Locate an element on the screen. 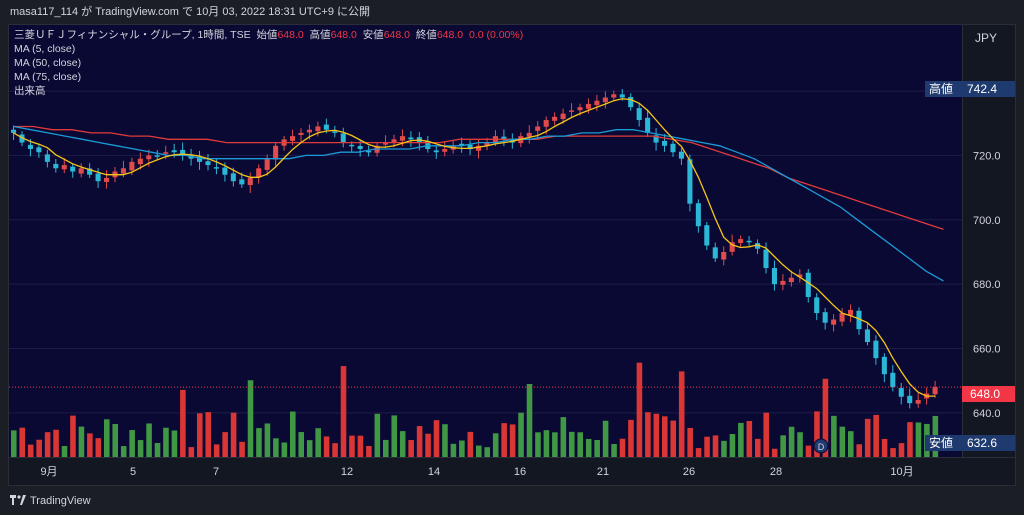  last-price-value: 648.0 is located at coordinates (985, 394).